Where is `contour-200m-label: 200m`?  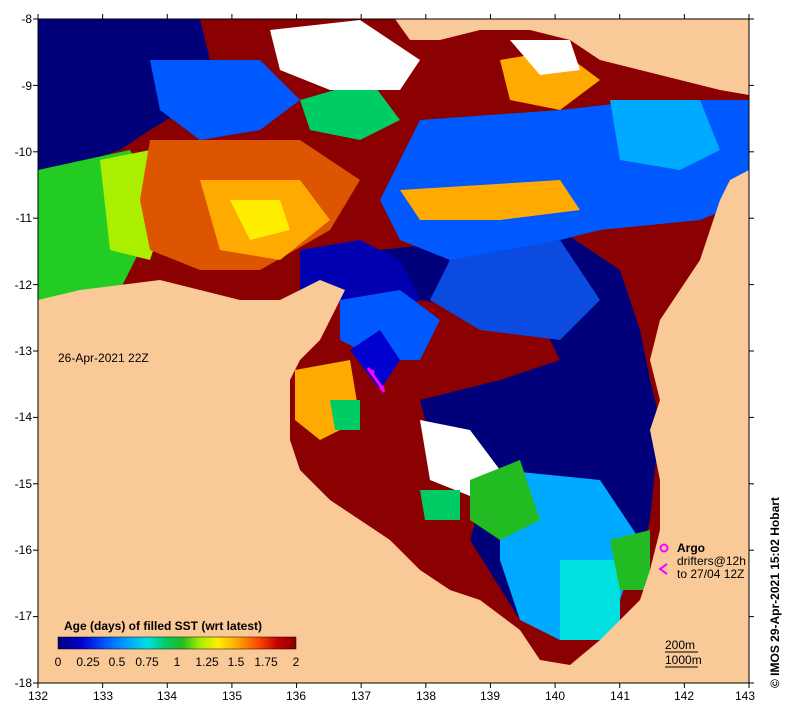
contour-200m-label: 200m is located at coordinates (680, 645).